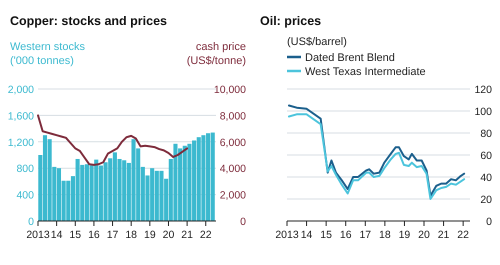 This screenshot has width=500, height=265. Describe the element at coordinates (365, 72) in the screenshot. I see `legend-label: West Texas Intermediate` at that location.